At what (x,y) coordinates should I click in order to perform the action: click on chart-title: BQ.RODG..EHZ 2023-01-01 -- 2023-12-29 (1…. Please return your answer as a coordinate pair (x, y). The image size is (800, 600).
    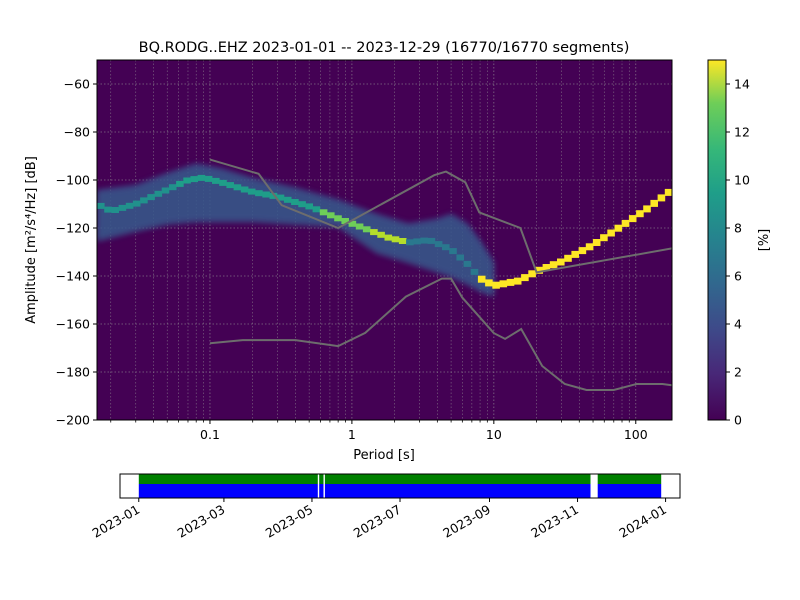
    Looking at the image, I should click on (384, 48).